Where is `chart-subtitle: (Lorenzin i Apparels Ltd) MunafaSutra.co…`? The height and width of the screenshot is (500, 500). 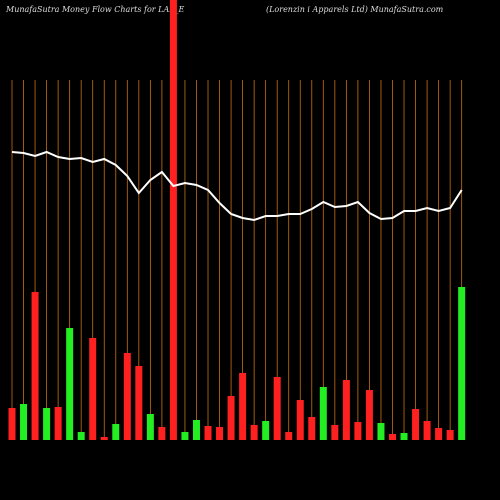 chart-subtitle: (Lorenzin i Apparels Ltd) MunafaSutra.co… is located at coordinates (355, 9).